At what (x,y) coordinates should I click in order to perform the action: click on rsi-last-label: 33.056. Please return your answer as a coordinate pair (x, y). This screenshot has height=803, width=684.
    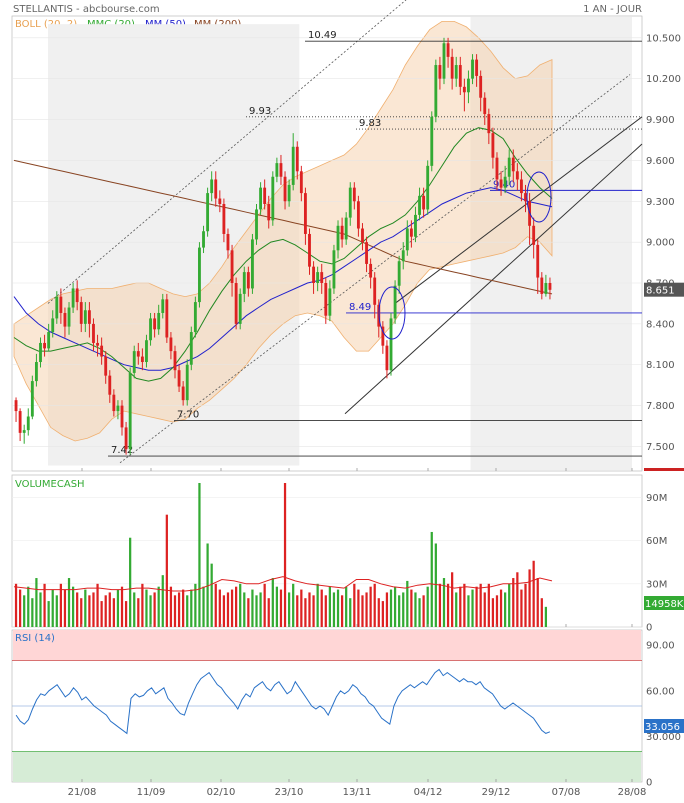
    Looking at the image, I should click on (662, 727).